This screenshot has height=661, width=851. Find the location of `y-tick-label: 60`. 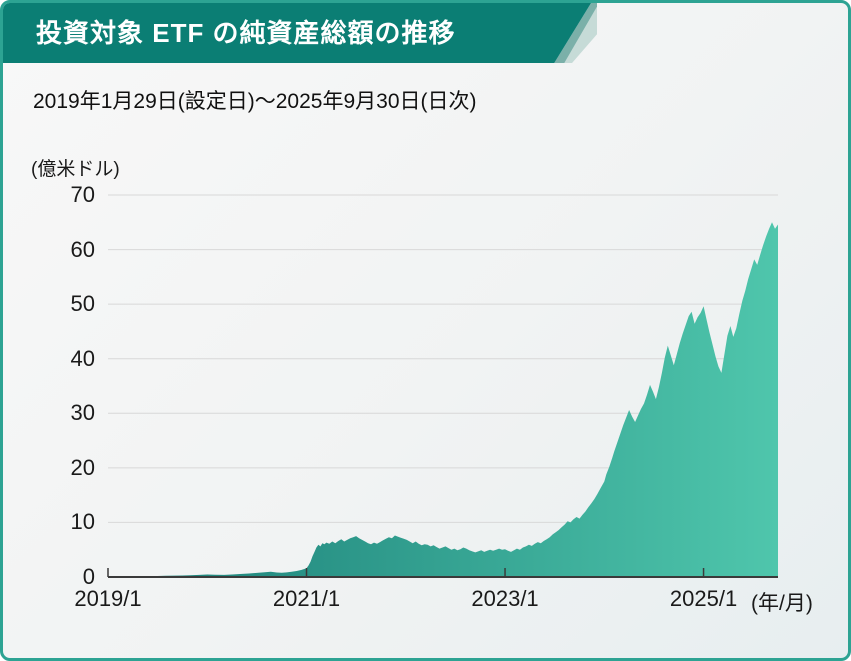

y-tick-label: 60 is located at coordinates (82, 249).